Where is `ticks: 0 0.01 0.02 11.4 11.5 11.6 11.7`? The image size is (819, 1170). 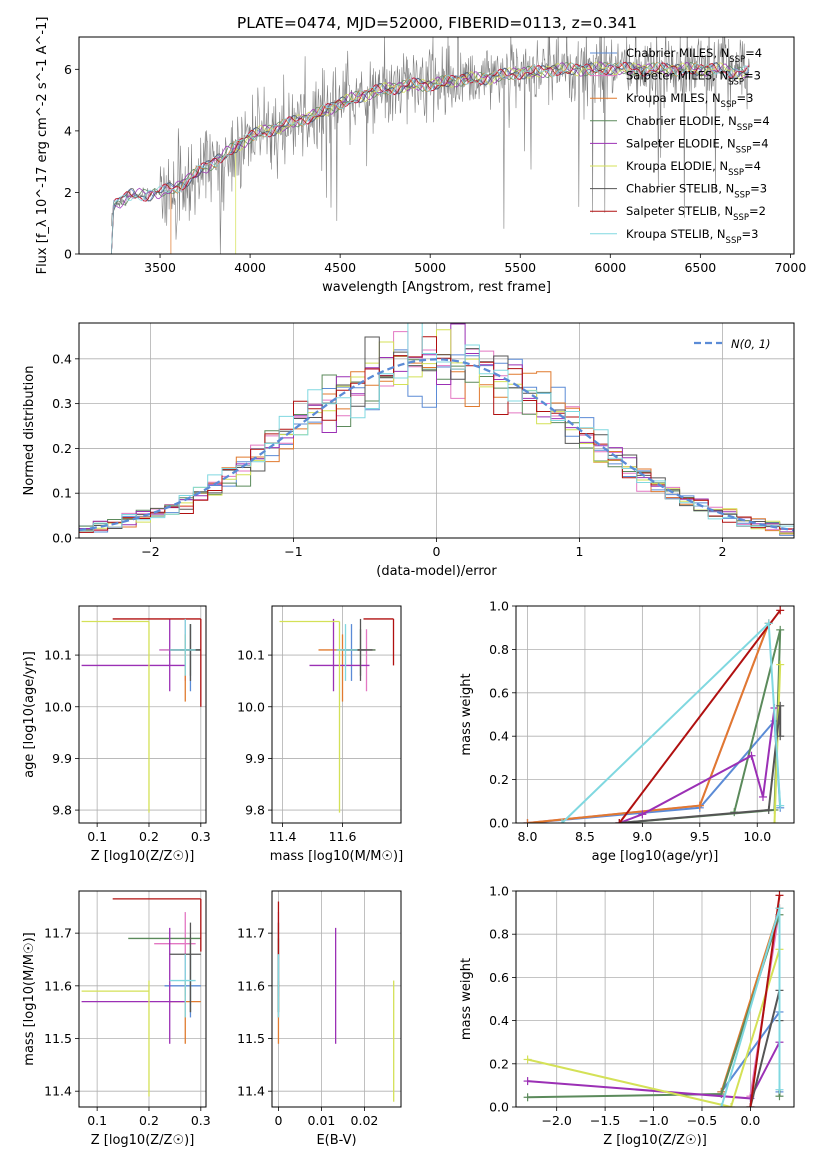 ticks: 0 0.01 0.02 11.4 11.5 11.6 11.7 is located at coordinates (307, 1027).